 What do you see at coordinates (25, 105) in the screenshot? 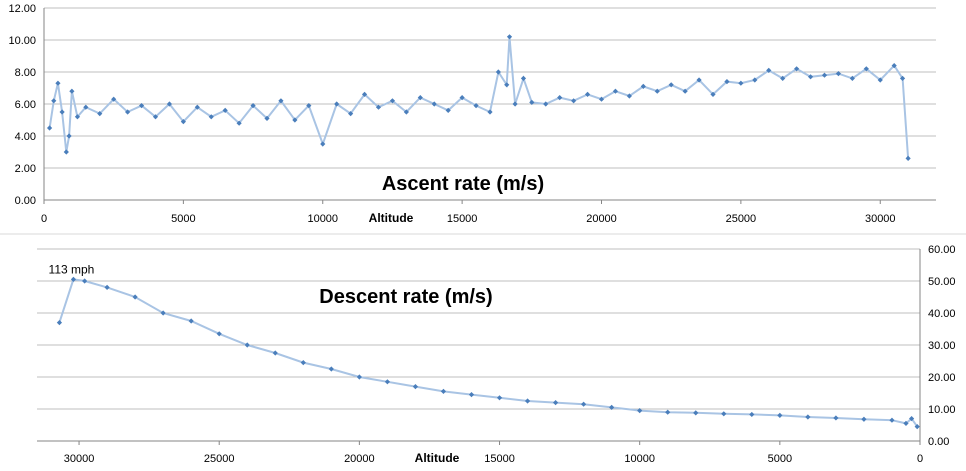
I see `y-tick-label: 6.00` at bounding box center [25, 105].